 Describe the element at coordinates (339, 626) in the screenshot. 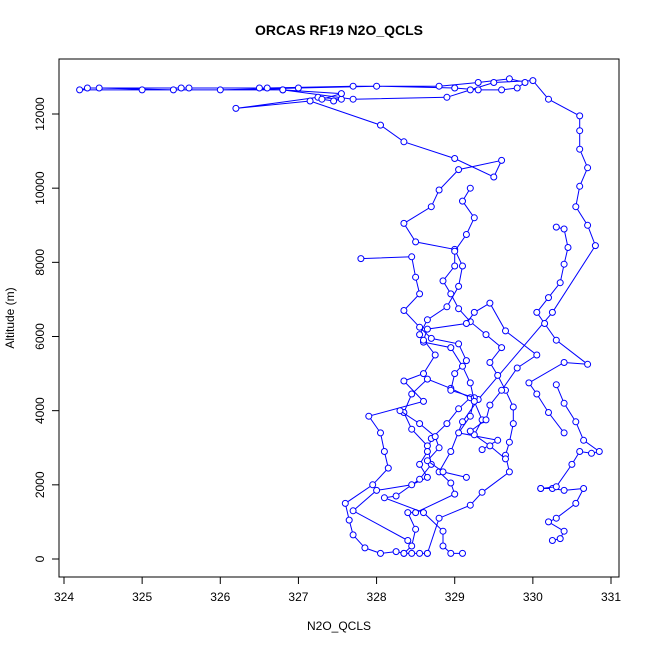

I see `x-axis-label: N2O_QCLS` at that location.